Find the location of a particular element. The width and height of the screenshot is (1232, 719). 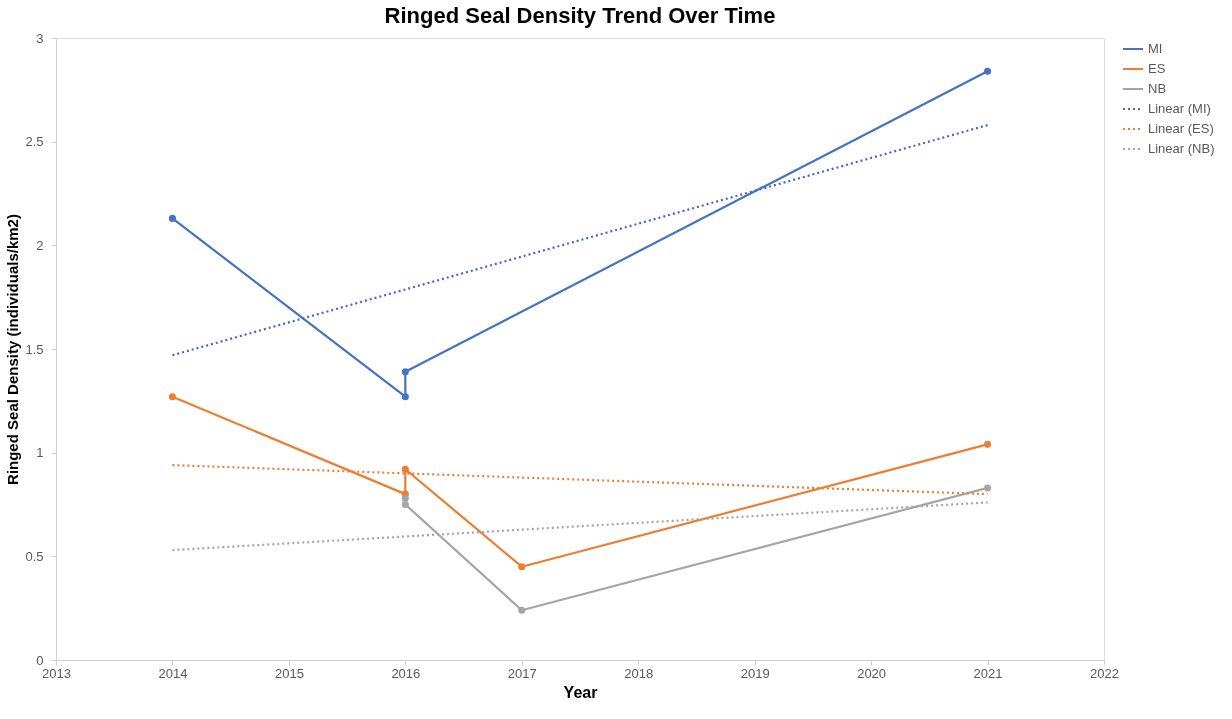

y-tick-label: 2 is located at coordinates (40, 245).